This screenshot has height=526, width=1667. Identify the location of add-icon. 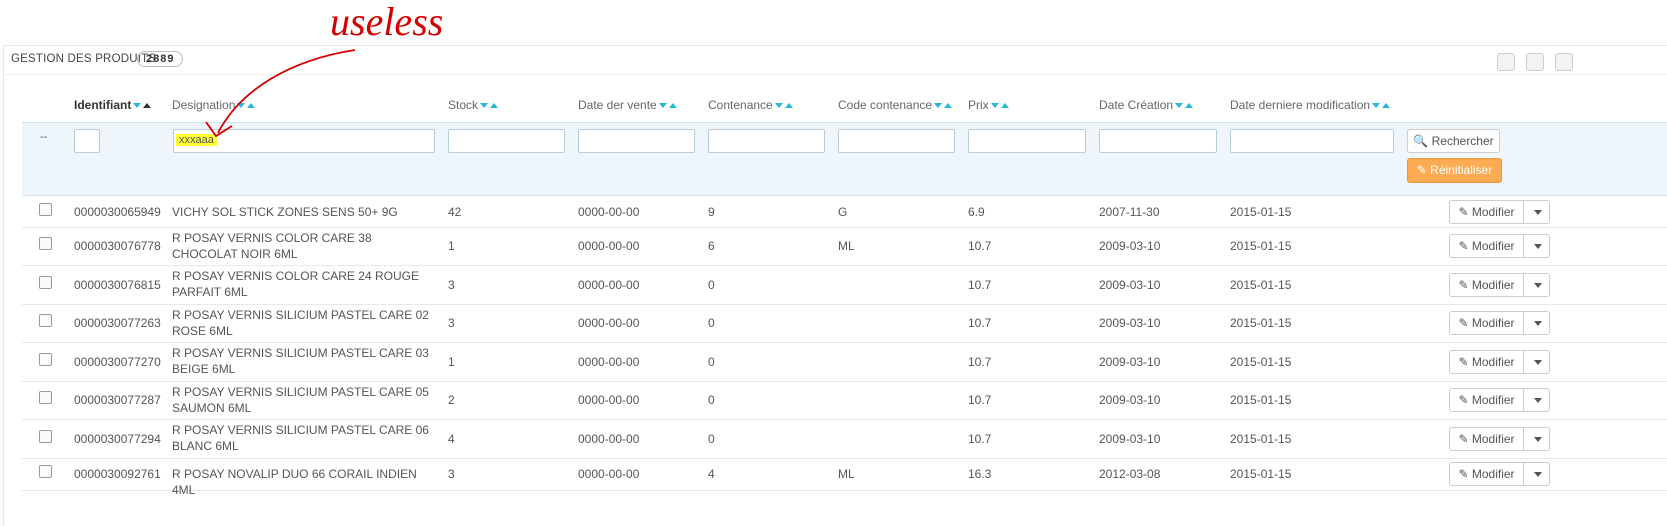
(1506, 62).